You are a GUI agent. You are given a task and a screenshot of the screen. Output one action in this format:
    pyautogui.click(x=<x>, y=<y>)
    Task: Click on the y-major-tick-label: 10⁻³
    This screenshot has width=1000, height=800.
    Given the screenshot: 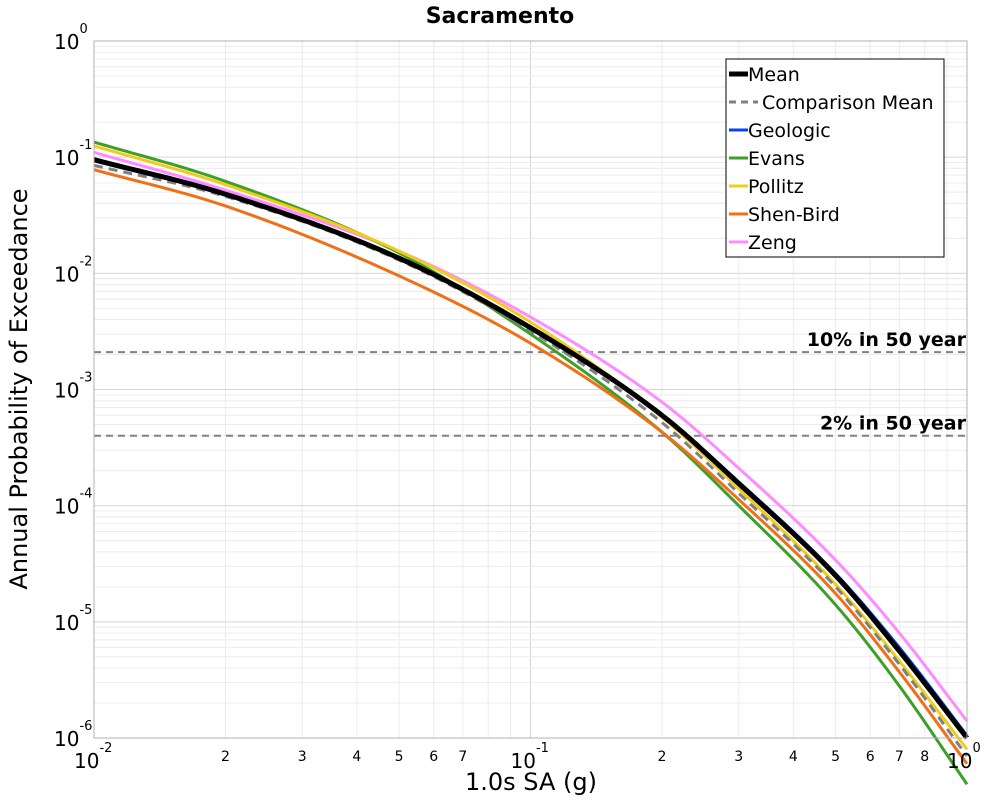 What is the action you would take?
    pyautogui.click(x=73, y=387)
    